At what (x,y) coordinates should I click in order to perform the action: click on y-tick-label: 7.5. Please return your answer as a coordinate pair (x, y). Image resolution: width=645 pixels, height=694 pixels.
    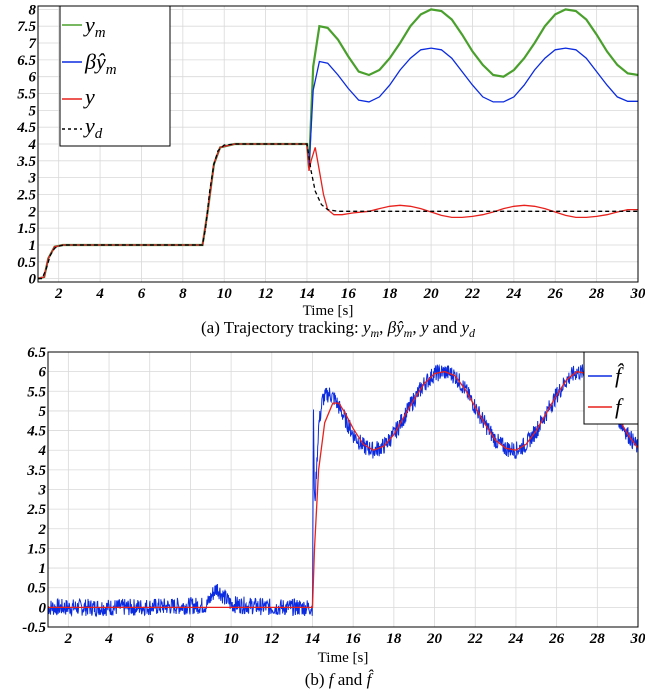
    Looking at the image, I should click on (26, 27).